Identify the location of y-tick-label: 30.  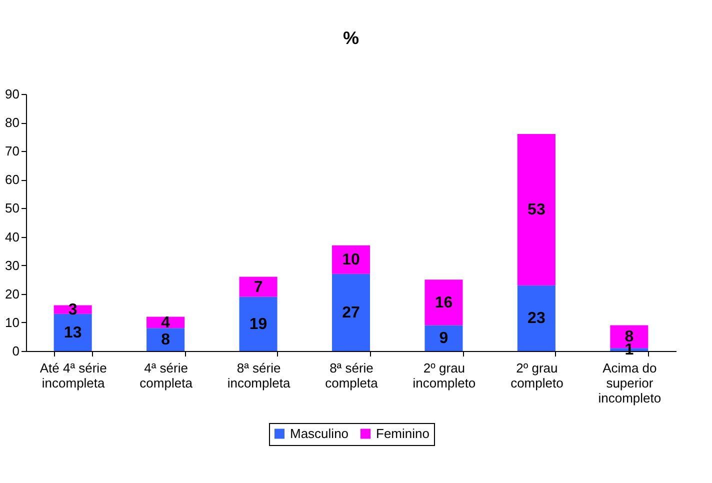
(12, 265).